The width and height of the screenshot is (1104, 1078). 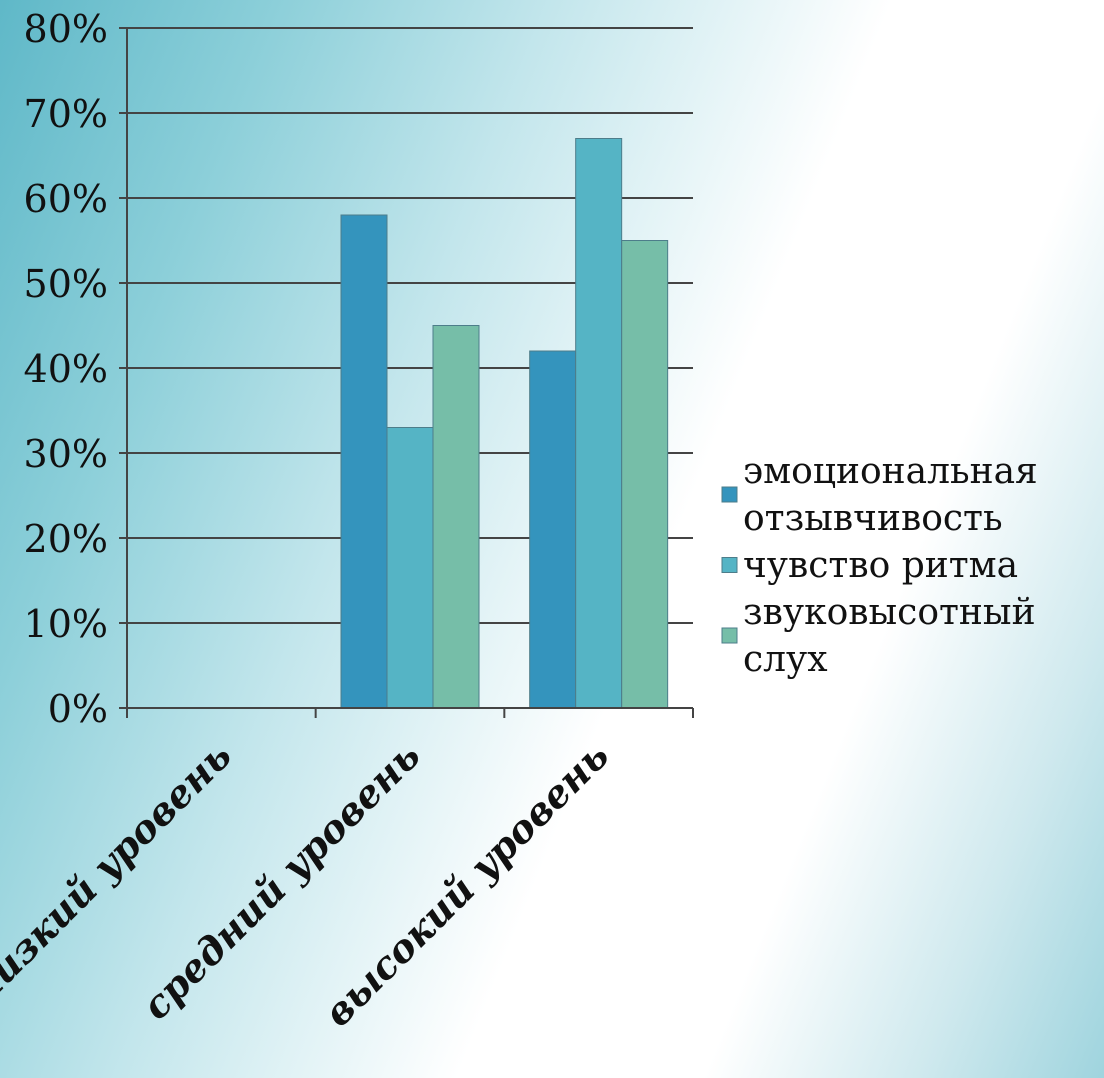 What do you see at coordinates (66, 199) in the screenshot?
I see `y-tick-label: 60%` at bounding box center [66, 199].